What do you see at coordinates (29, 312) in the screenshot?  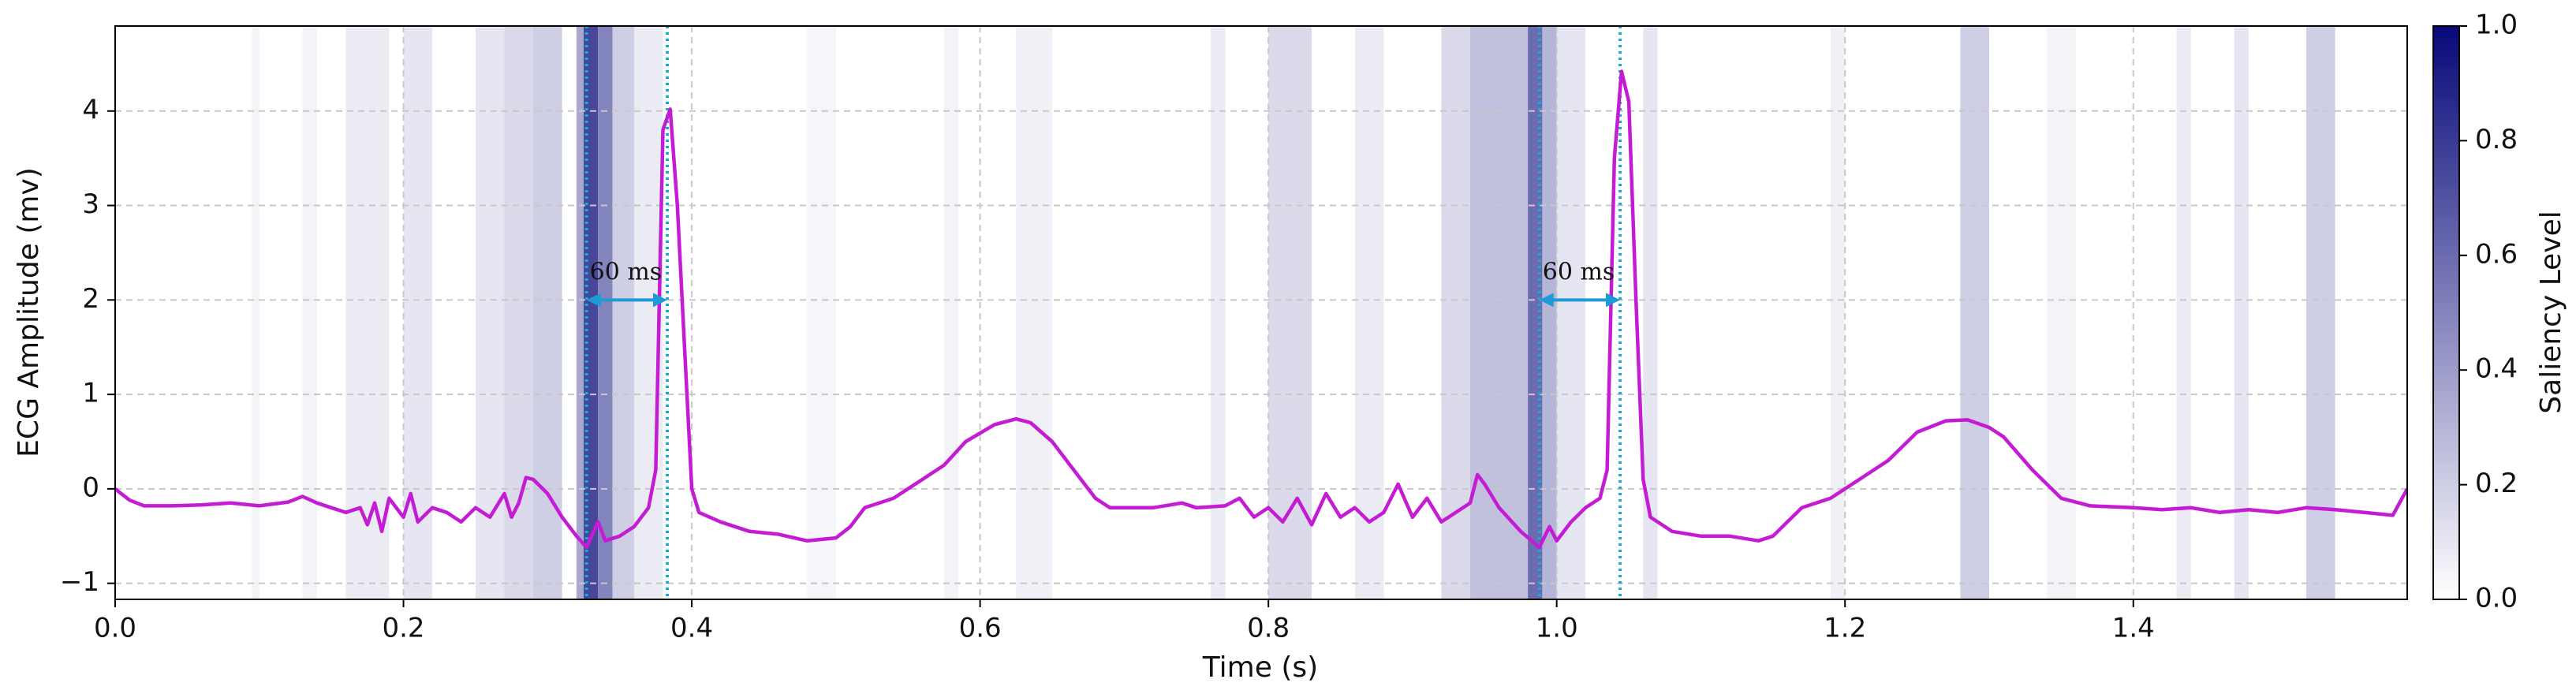 I see `y-axis-label: ECG Amplitude (mv)` at bounding box center [29, 312].